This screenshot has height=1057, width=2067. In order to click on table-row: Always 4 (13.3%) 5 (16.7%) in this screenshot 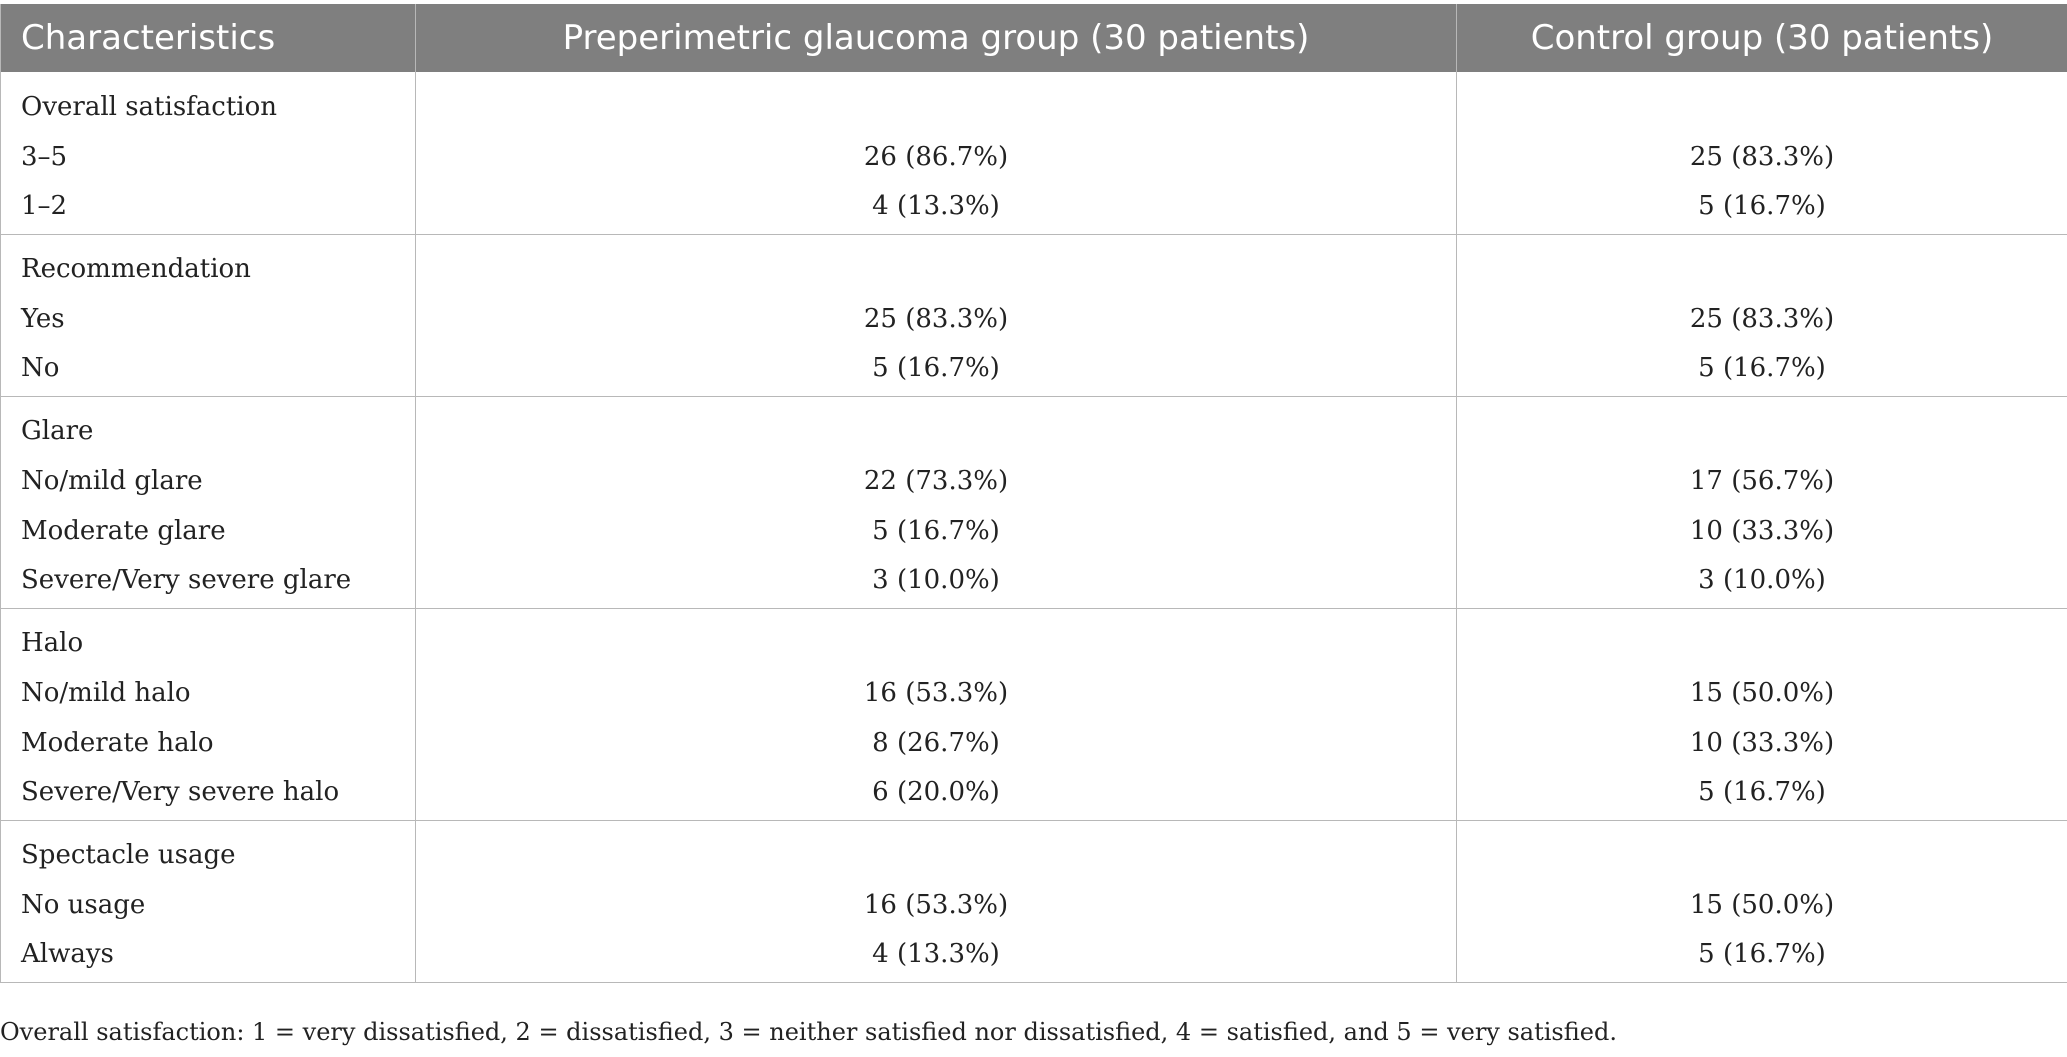, I will do `click(1033, 956)`.